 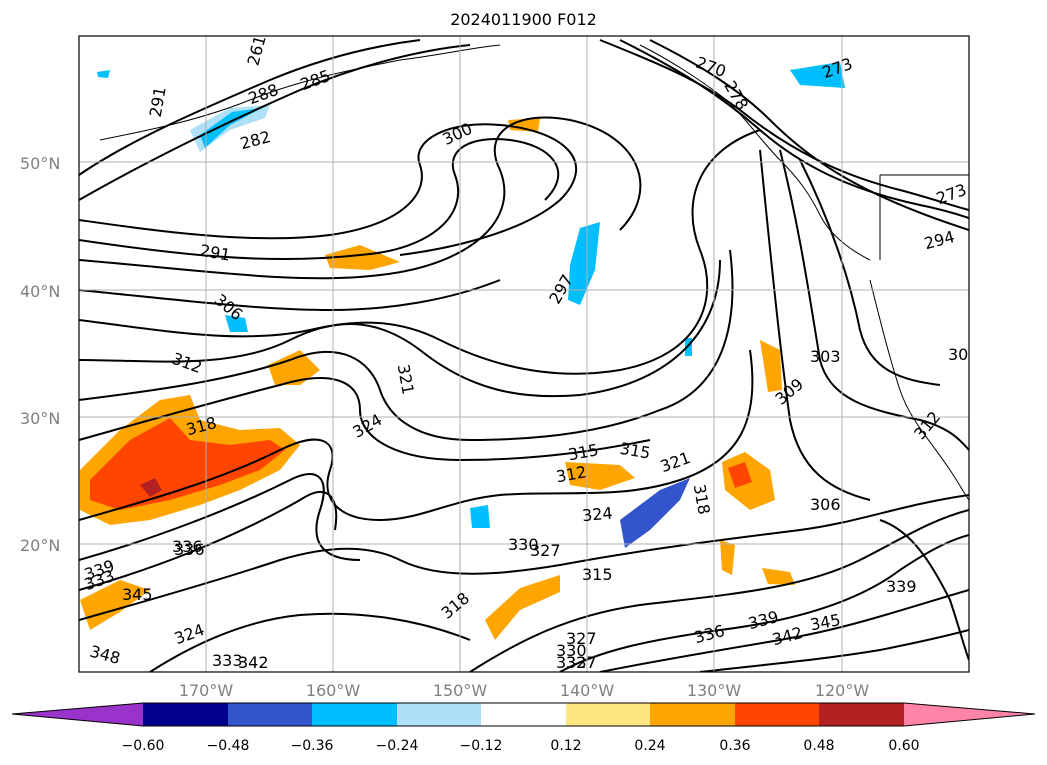 What do you see at coordinates (206, 690) in the screenshot?
I see `lon-label: 170°W` at bounding box center [206, 690].